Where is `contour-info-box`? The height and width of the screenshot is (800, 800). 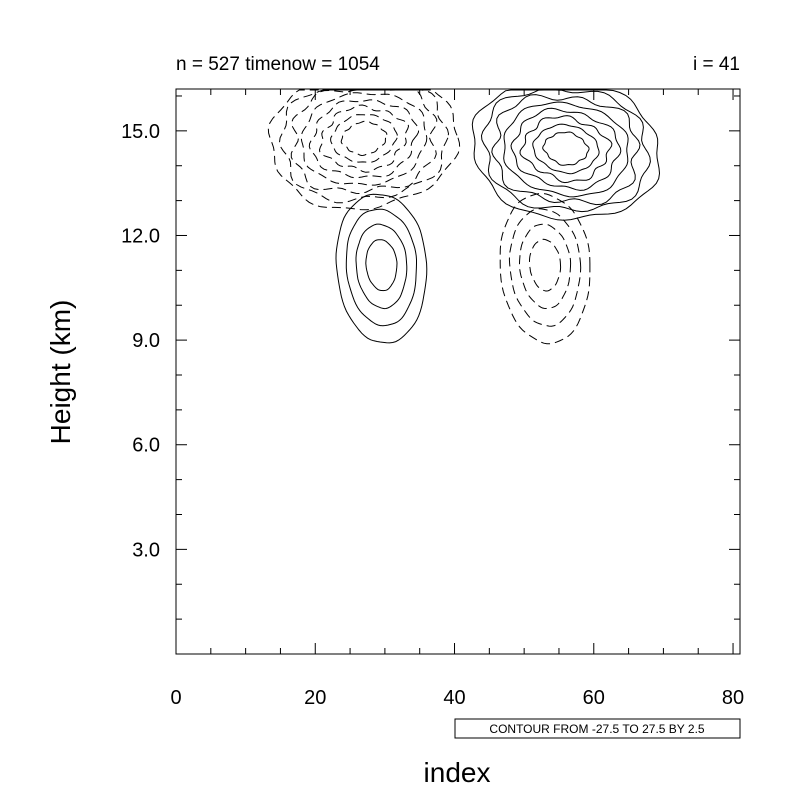
contour-info-box is located at coordinates (597, 728).